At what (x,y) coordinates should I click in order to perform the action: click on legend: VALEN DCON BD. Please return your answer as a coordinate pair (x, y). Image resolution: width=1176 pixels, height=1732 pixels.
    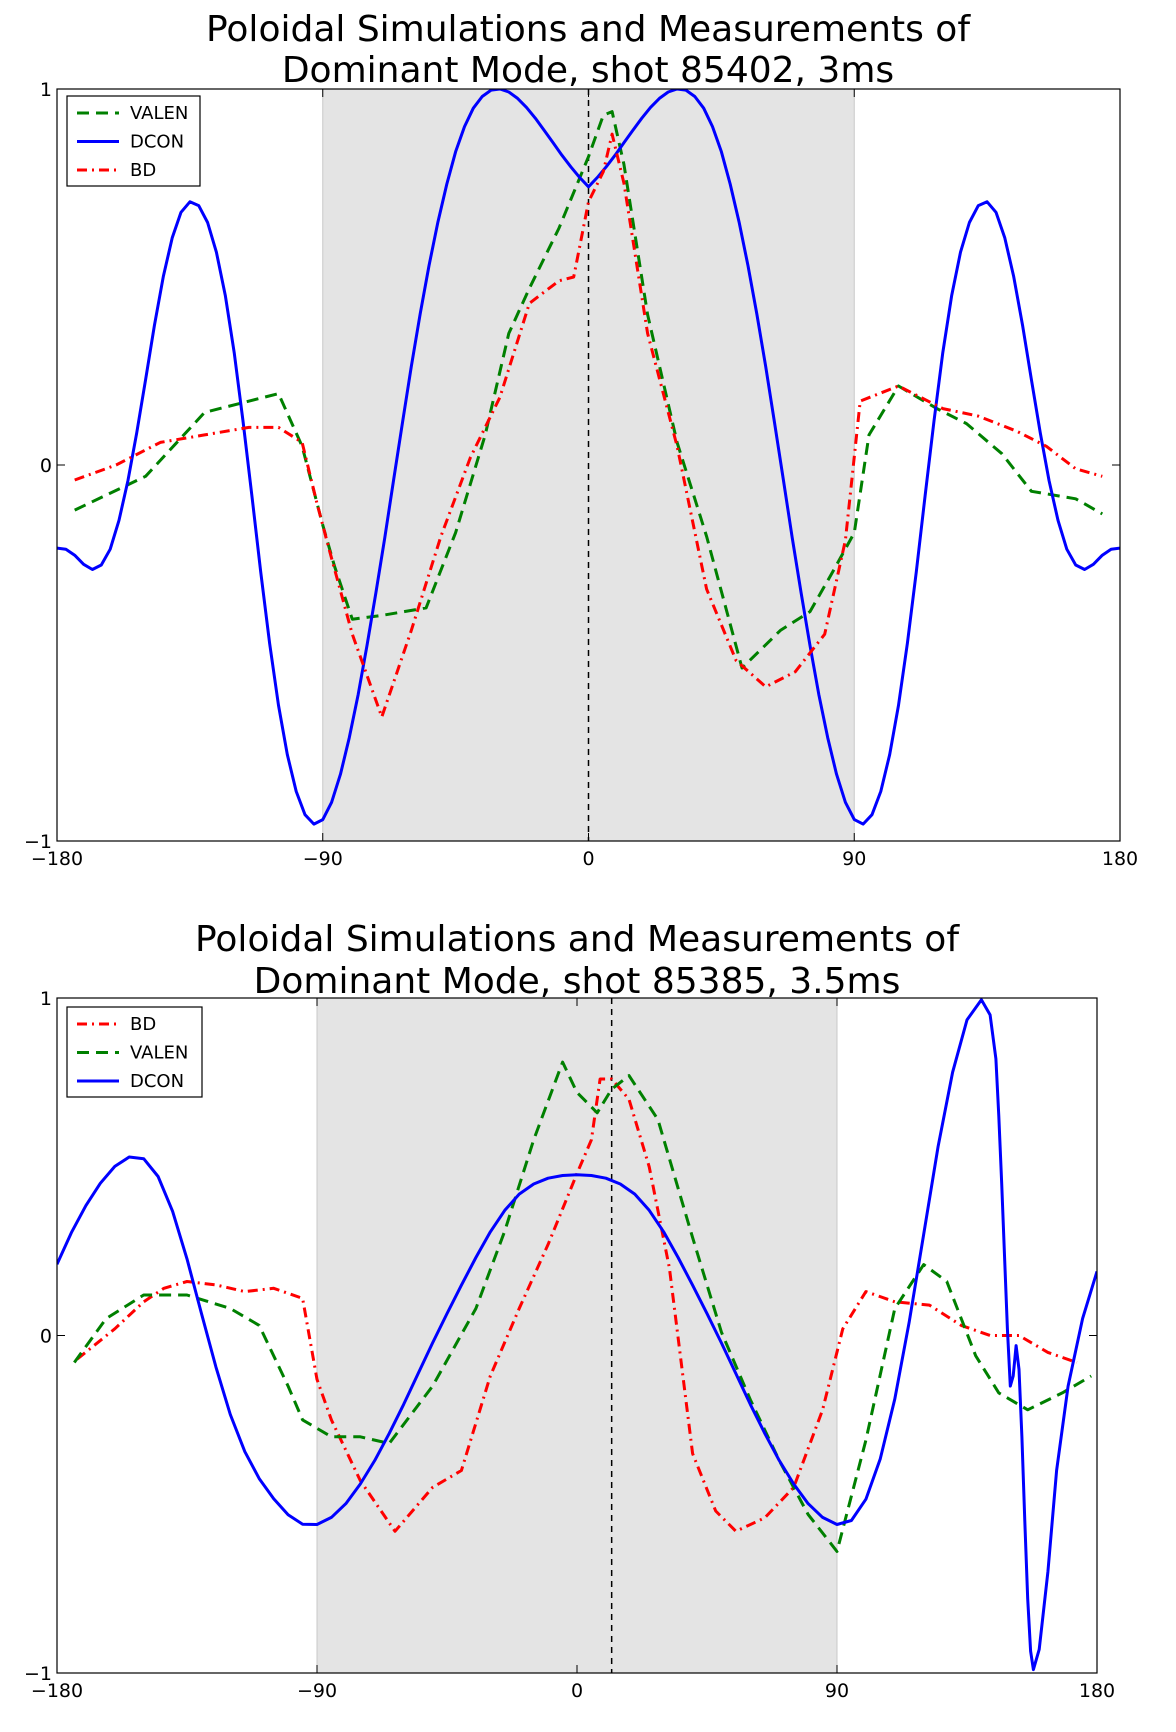
    Looking at the image, I should click on (133, 141).